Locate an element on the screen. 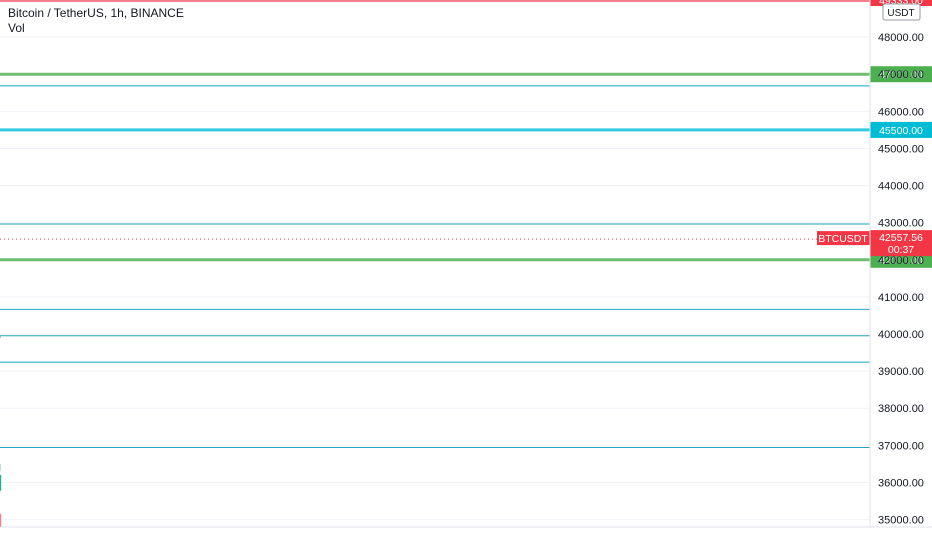 The image size is (932, 550). price-tick-label: 35000.00 is located at coordinates (901, 521).